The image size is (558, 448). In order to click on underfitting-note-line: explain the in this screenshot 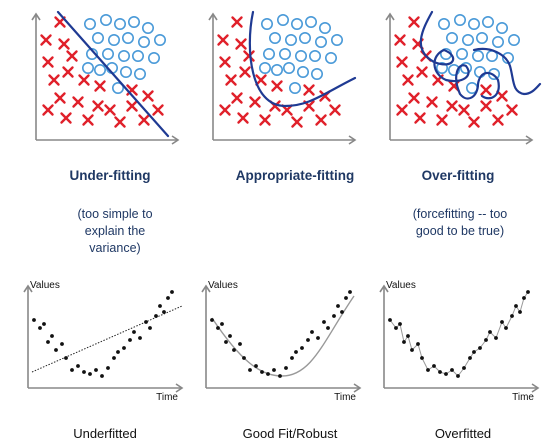, I will do `click(115, 231)`.